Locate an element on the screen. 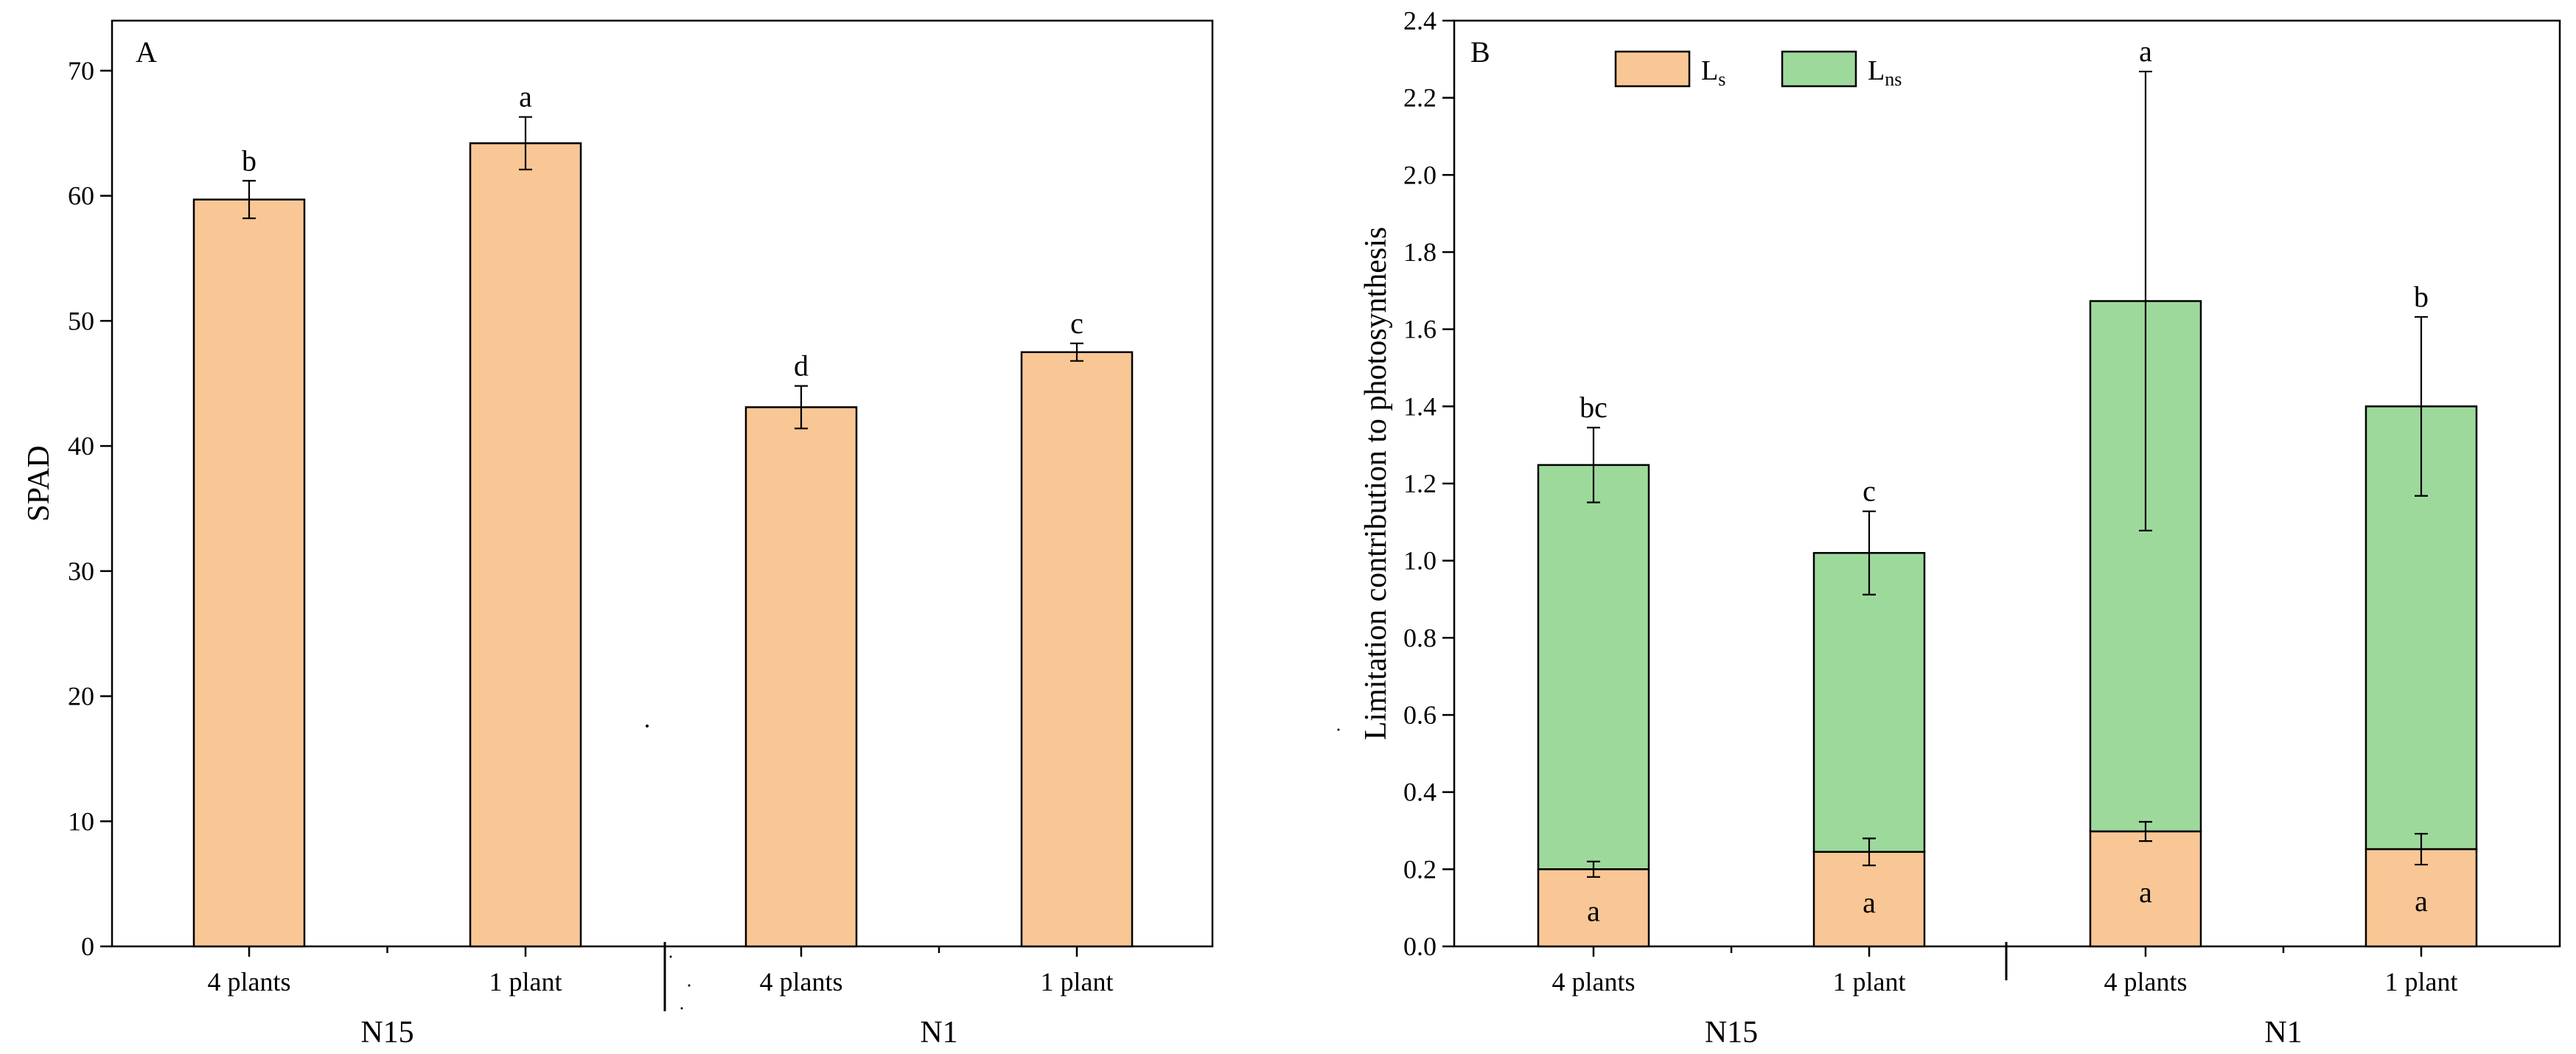  significance-letter-total: bc is located at coordinates (1594, 407).